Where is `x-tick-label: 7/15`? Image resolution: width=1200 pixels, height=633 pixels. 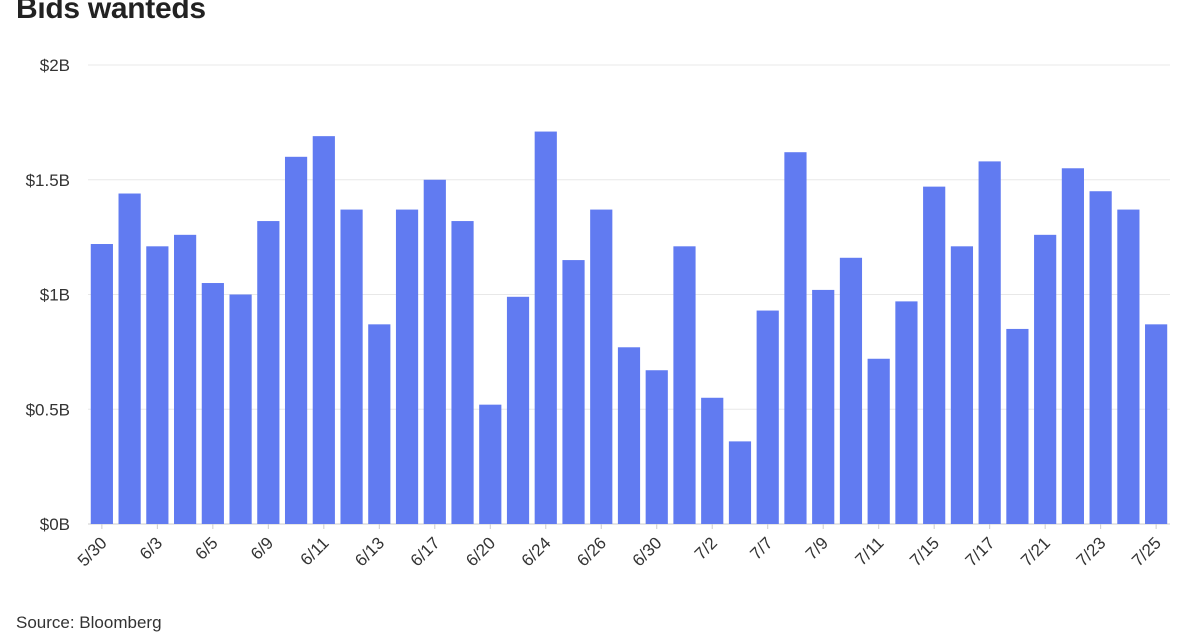
x-tick-label: 7/15 is located at coordinates (924, 551).